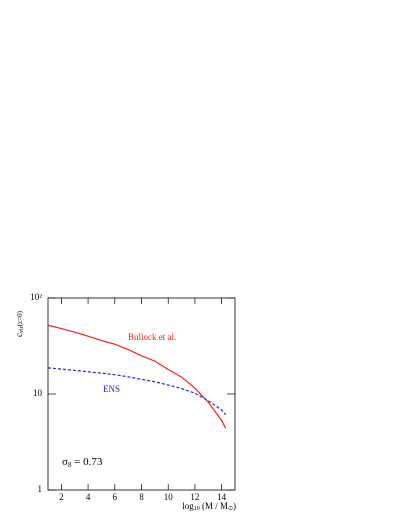 The height and width of the screenshot is (527, 407). I want to click on x-axis-label: log10 (M / M⊙), so click(209, 506).